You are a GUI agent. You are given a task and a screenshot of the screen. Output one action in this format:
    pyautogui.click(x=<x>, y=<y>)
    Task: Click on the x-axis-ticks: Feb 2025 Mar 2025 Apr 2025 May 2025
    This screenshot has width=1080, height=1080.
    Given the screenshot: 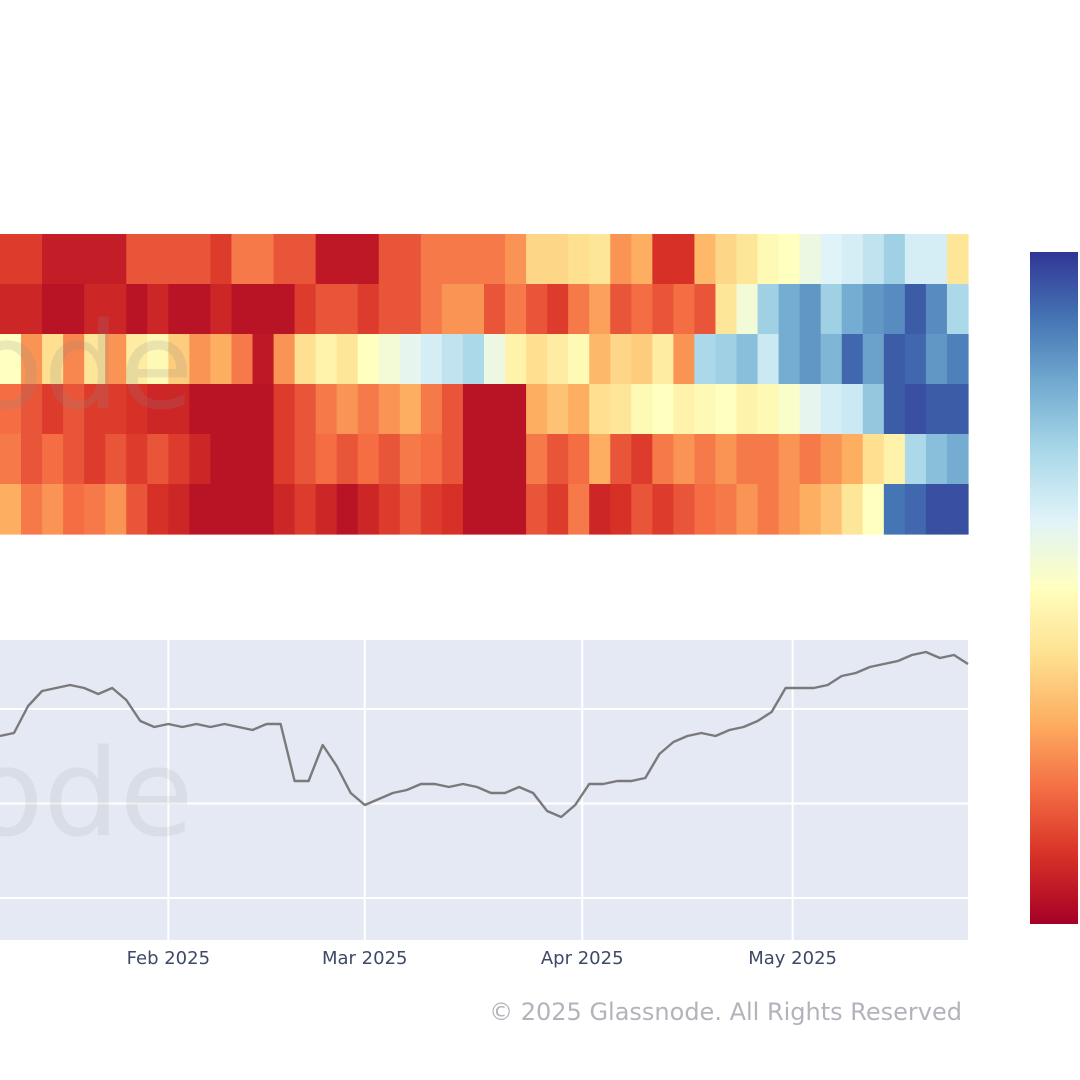 What is the action you would take?
    pyautogui.click(x=482, y=958)
    